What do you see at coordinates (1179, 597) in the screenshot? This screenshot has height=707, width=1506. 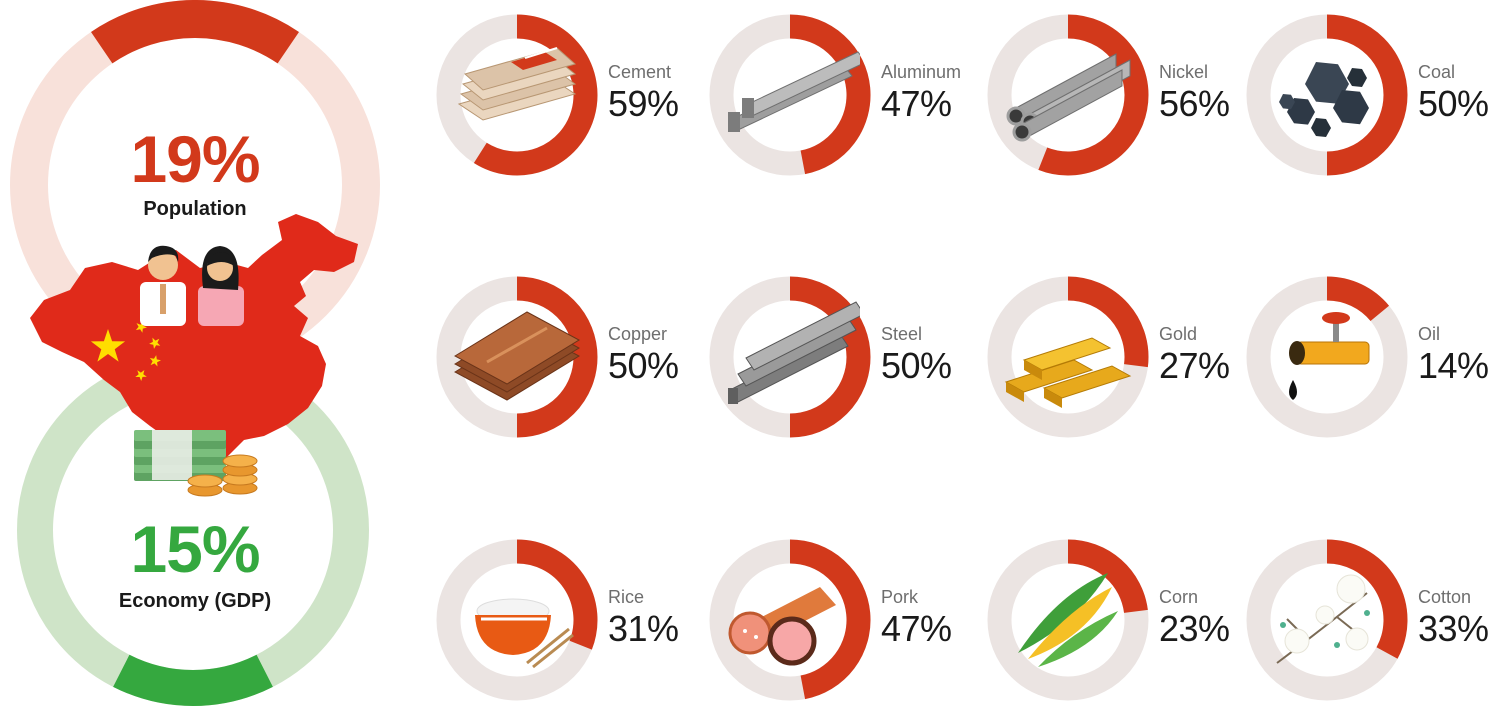 I see `corn-label: Corn` at bounding box center [1179, 597].